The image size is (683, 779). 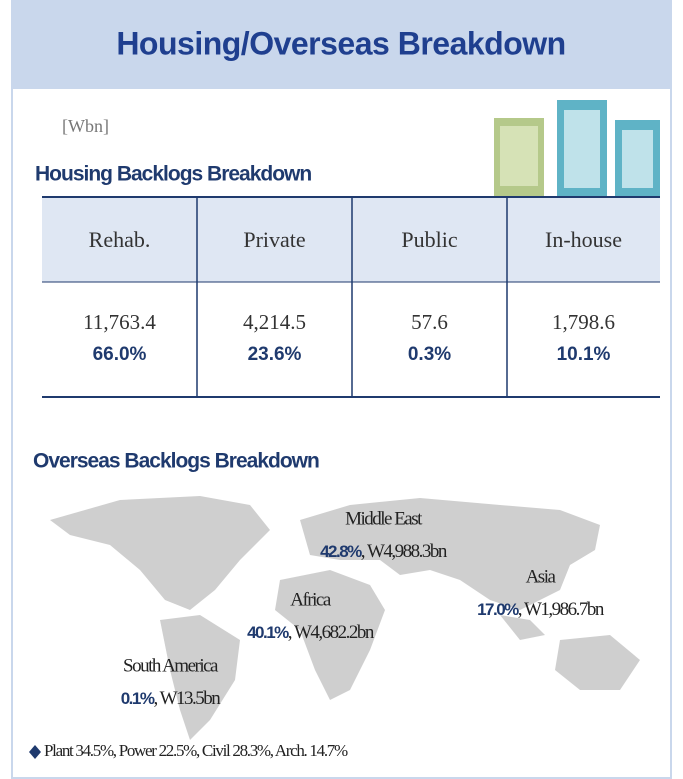 I want to click on unit: [Wbn], so click(x=85, y=126).